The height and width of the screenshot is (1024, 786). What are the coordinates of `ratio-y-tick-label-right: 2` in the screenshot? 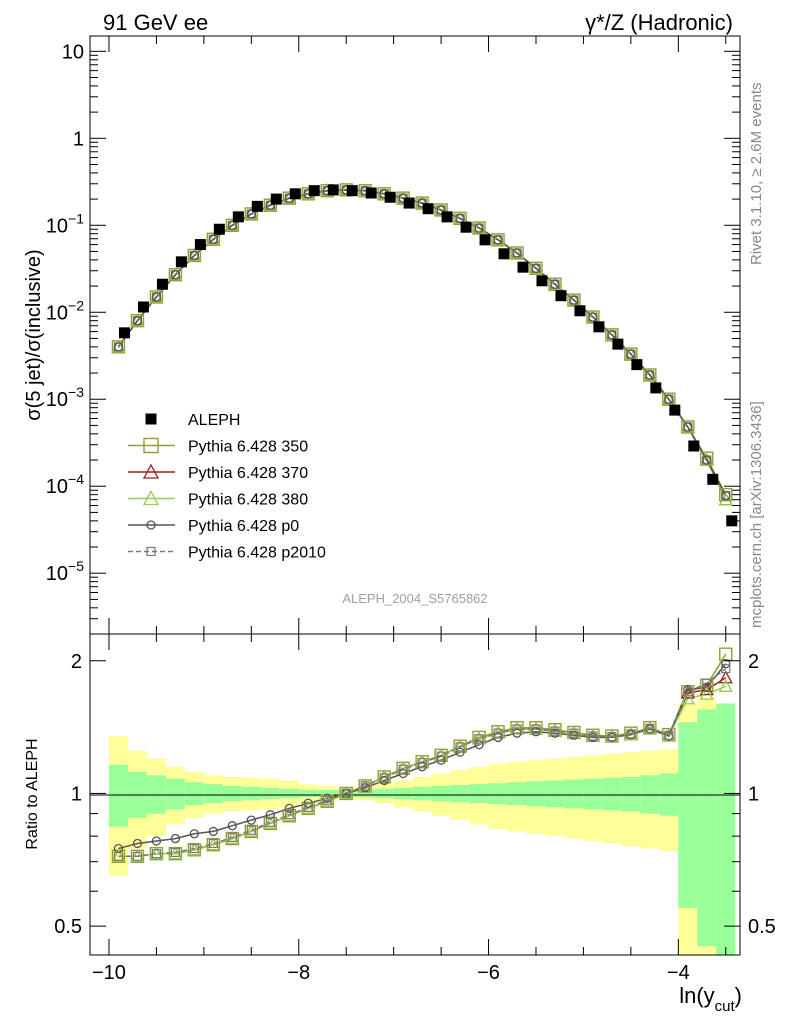 It's located at (753, 662).